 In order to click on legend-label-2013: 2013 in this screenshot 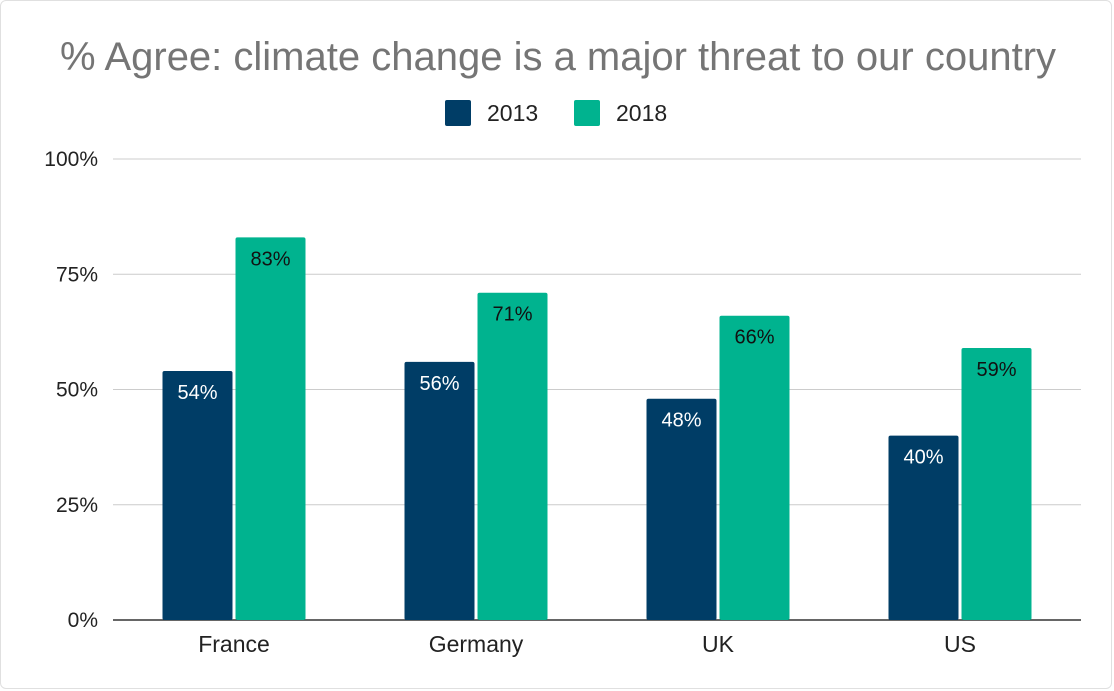, I will do `click(512, 113)`.